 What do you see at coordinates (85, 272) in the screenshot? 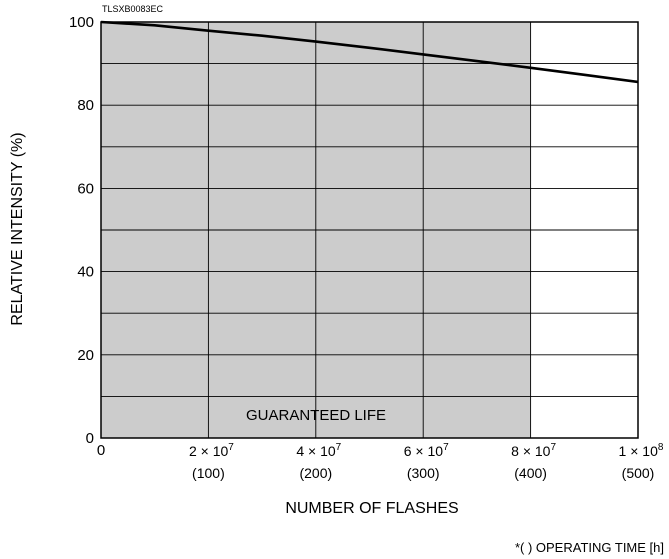
I see `y-tick-label: 40` at bounding box center [85, 272].